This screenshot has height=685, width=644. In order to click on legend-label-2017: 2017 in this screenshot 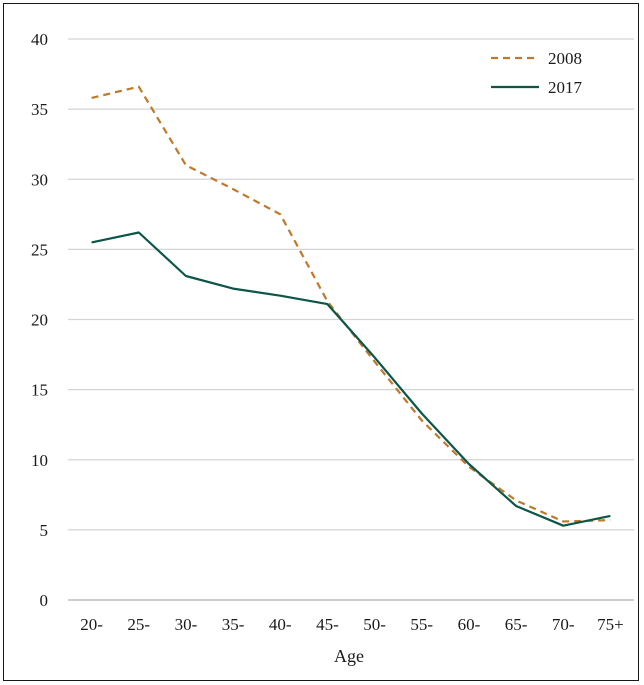, I will do `click(565, 87)`.